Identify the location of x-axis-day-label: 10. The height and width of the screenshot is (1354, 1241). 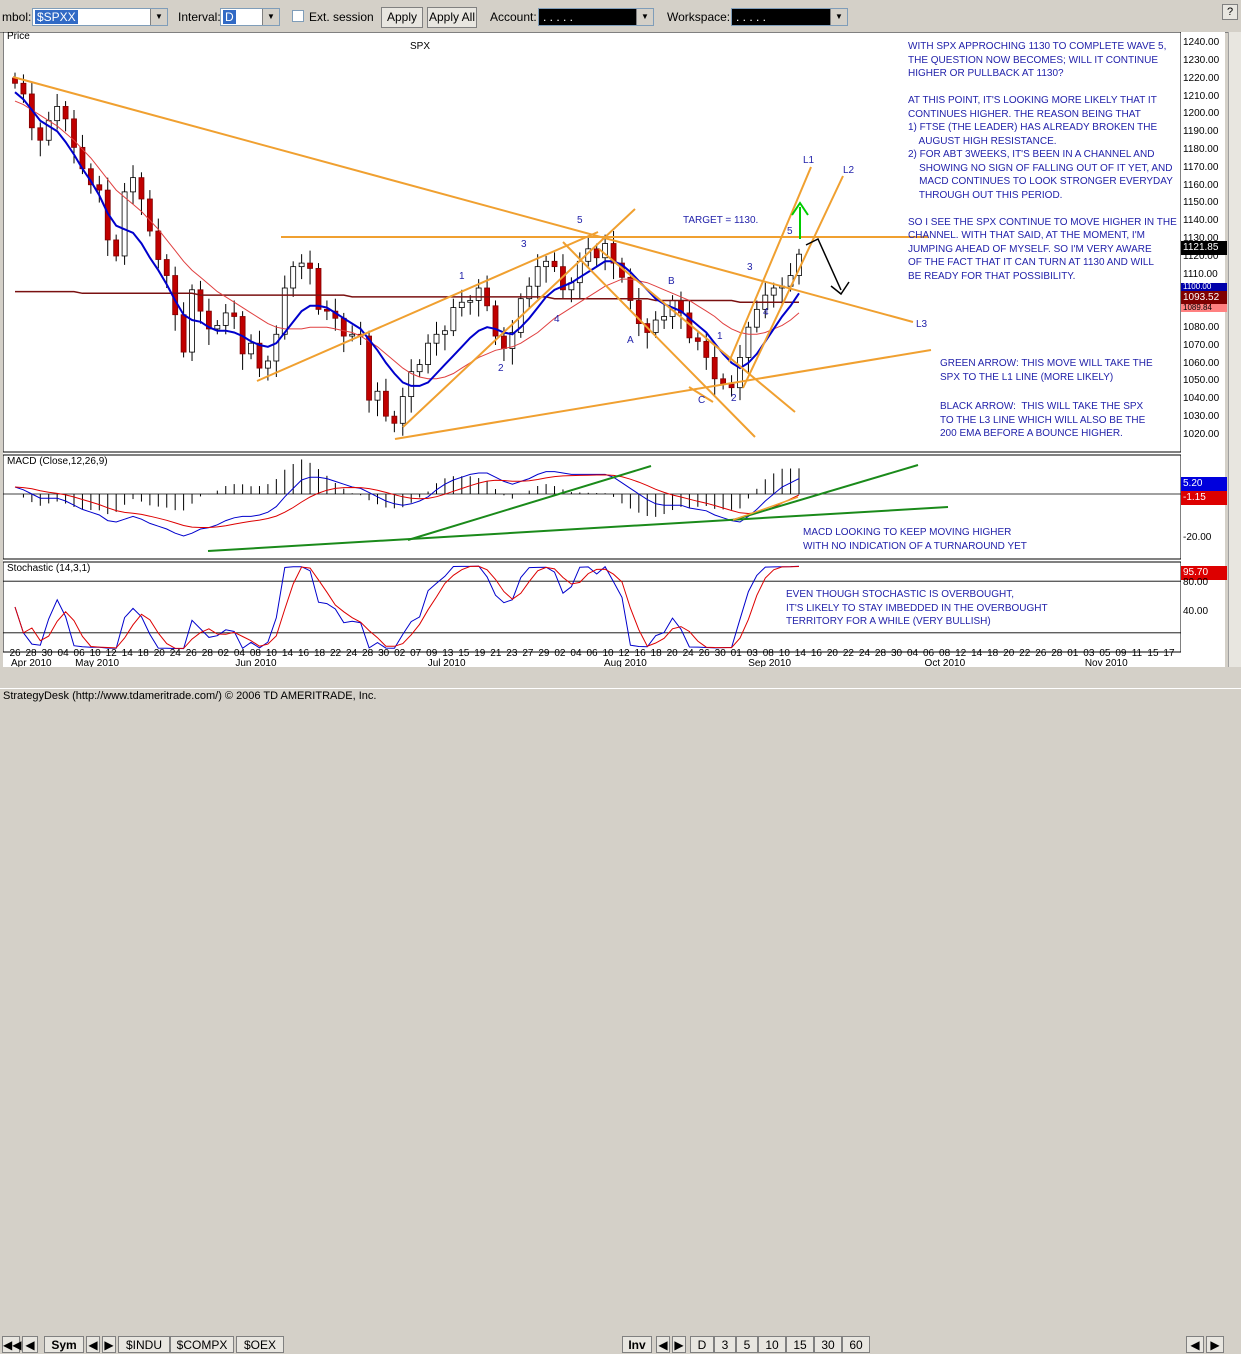
(272, 653).